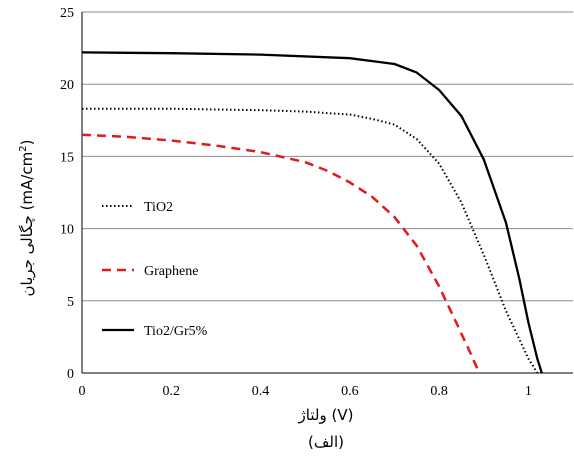 The width and height of the screenshot is (574, 463). Describe the element at coordinates (326, 442) in the screenshot. I see `chart-caption: (الف)` at that location.